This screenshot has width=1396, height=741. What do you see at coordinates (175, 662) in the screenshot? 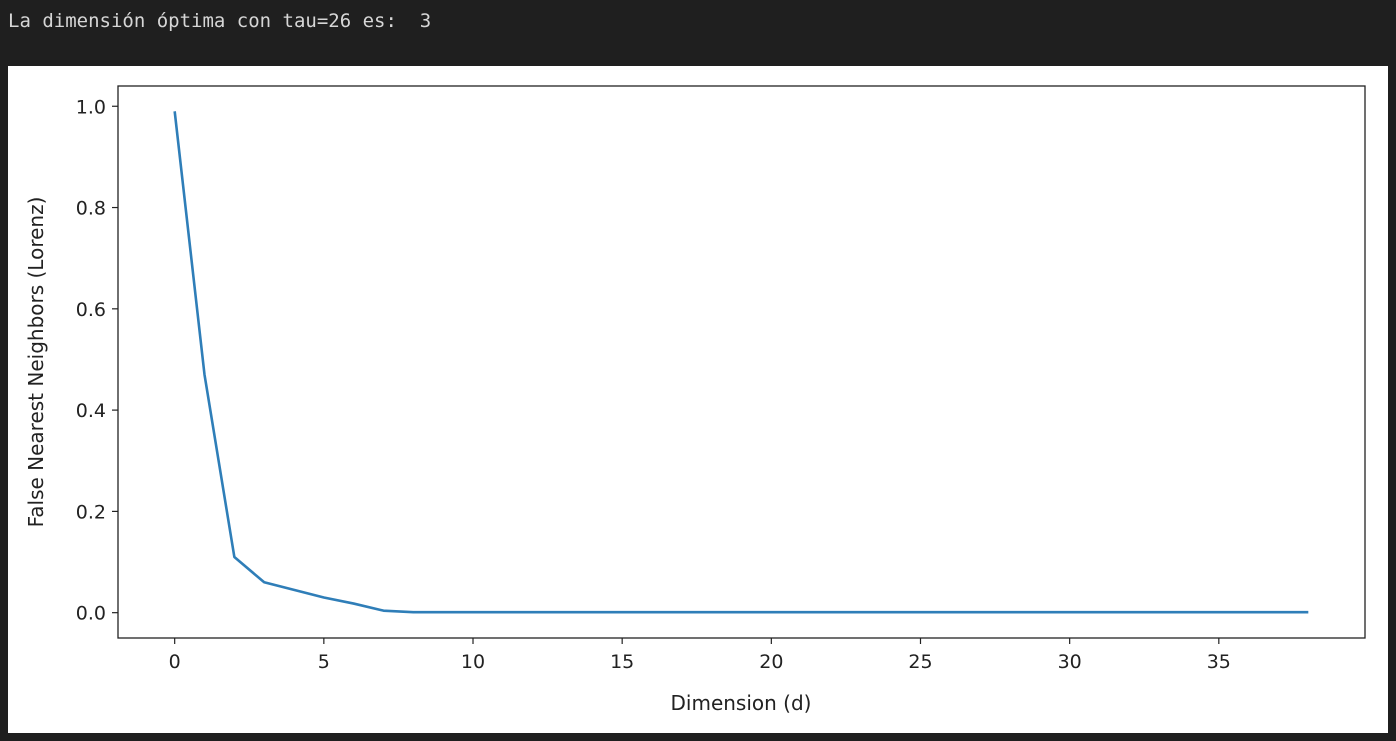
I see `x-tick-label: 0` at bounding box center [175, 662].